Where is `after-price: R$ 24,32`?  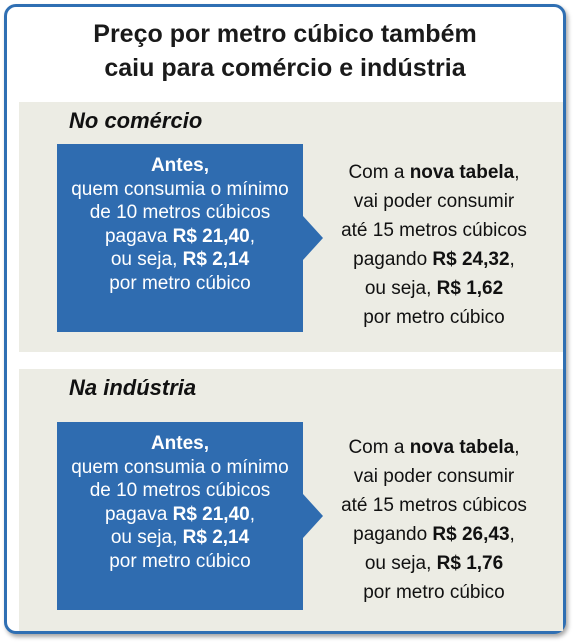
after-price: R$ 24,32 is located at coordinates (471, 259).